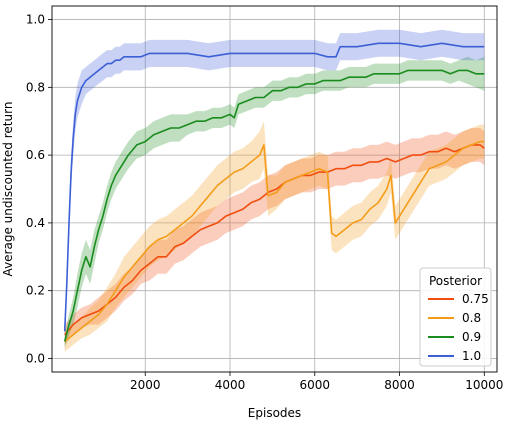  What do you see at coordinates (35, 223) in the screenshot?
I see `y-tick-label: 0.4` at bounding box center [35, 223].